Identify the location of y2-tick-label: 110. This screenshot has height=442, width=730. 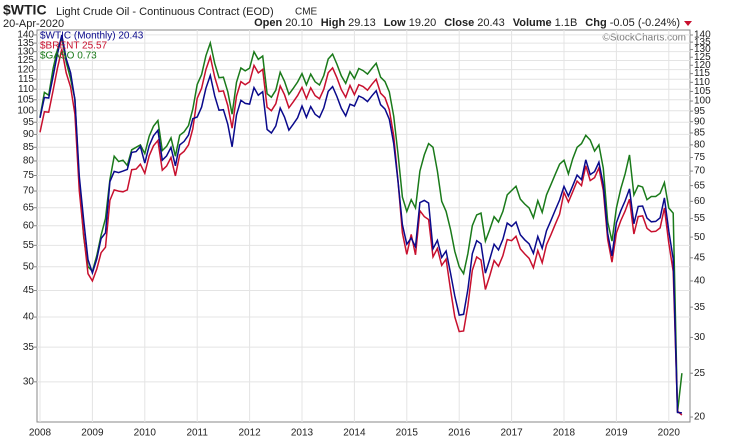
(702, 82).